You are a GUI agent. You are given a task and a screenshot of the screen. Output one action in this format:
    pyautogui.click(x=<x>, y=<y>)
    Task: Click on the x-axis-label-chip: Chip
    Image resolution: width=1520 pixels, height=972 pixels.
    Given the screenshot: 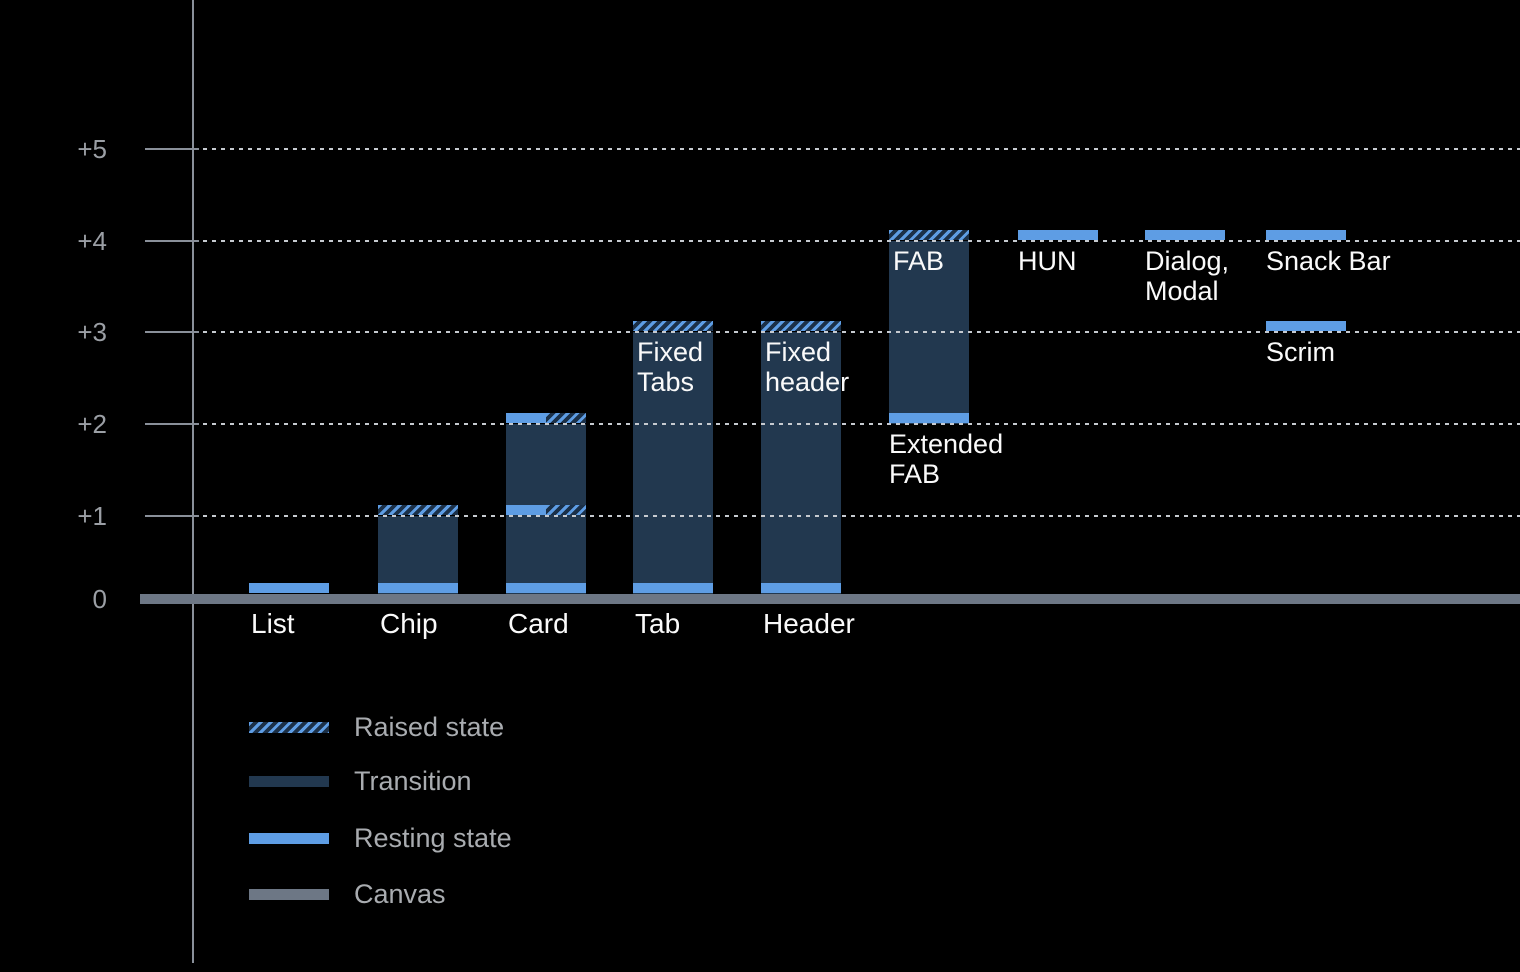 What is the action you would take?
    pyautogui.click(x=409, y=623)
    